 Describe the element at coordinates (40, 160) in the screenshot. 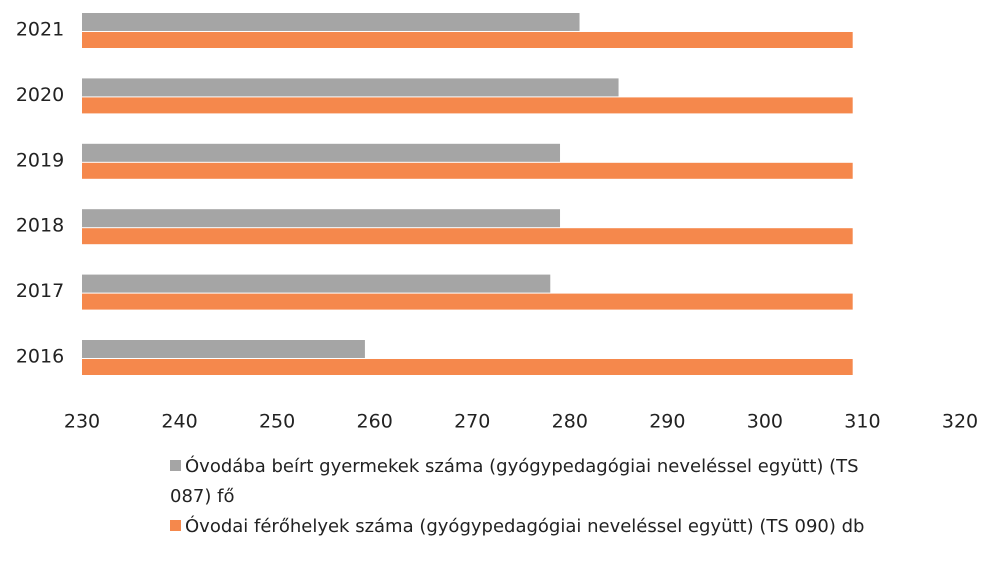

I see `y-tick-label: 2019` at that location.